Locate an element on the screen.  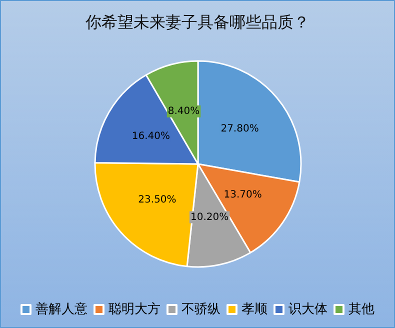
data-label: 8.40% is located at coordinates (184, 111).